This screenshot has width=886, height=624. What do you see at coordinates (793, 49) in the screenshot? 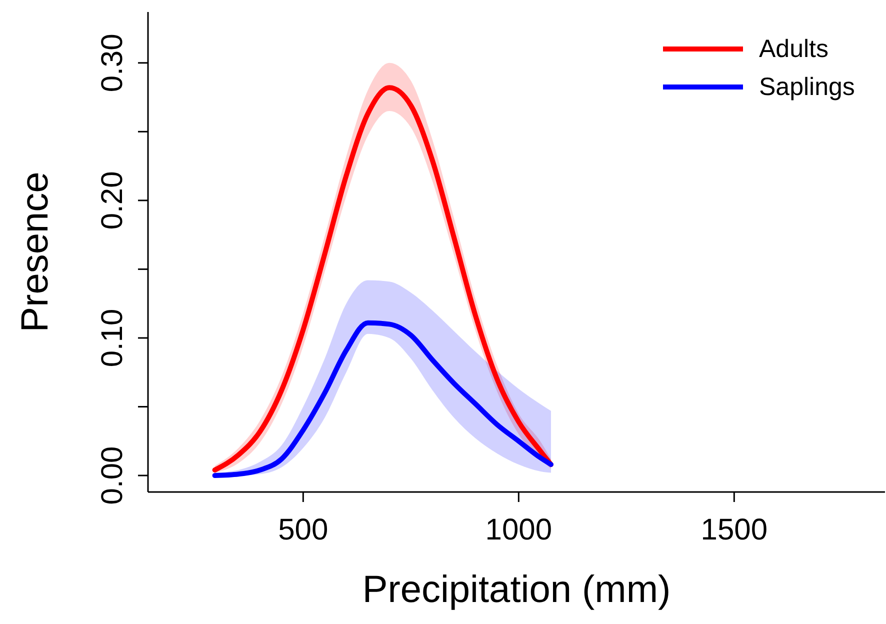
I see `legend-label: Adults` at bounding box center [793, 49].